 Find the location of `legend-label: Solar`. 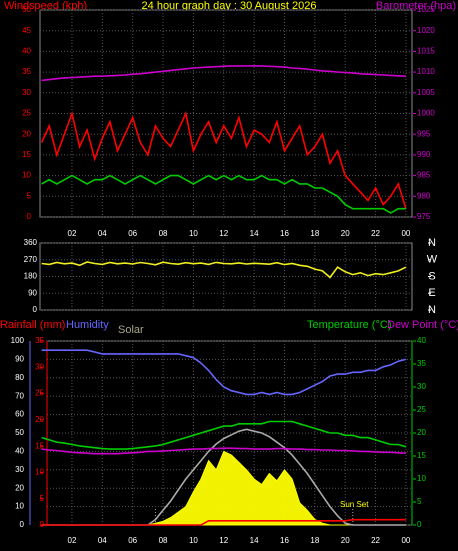

legend-label: Solar is located at coordinates (131, 330).